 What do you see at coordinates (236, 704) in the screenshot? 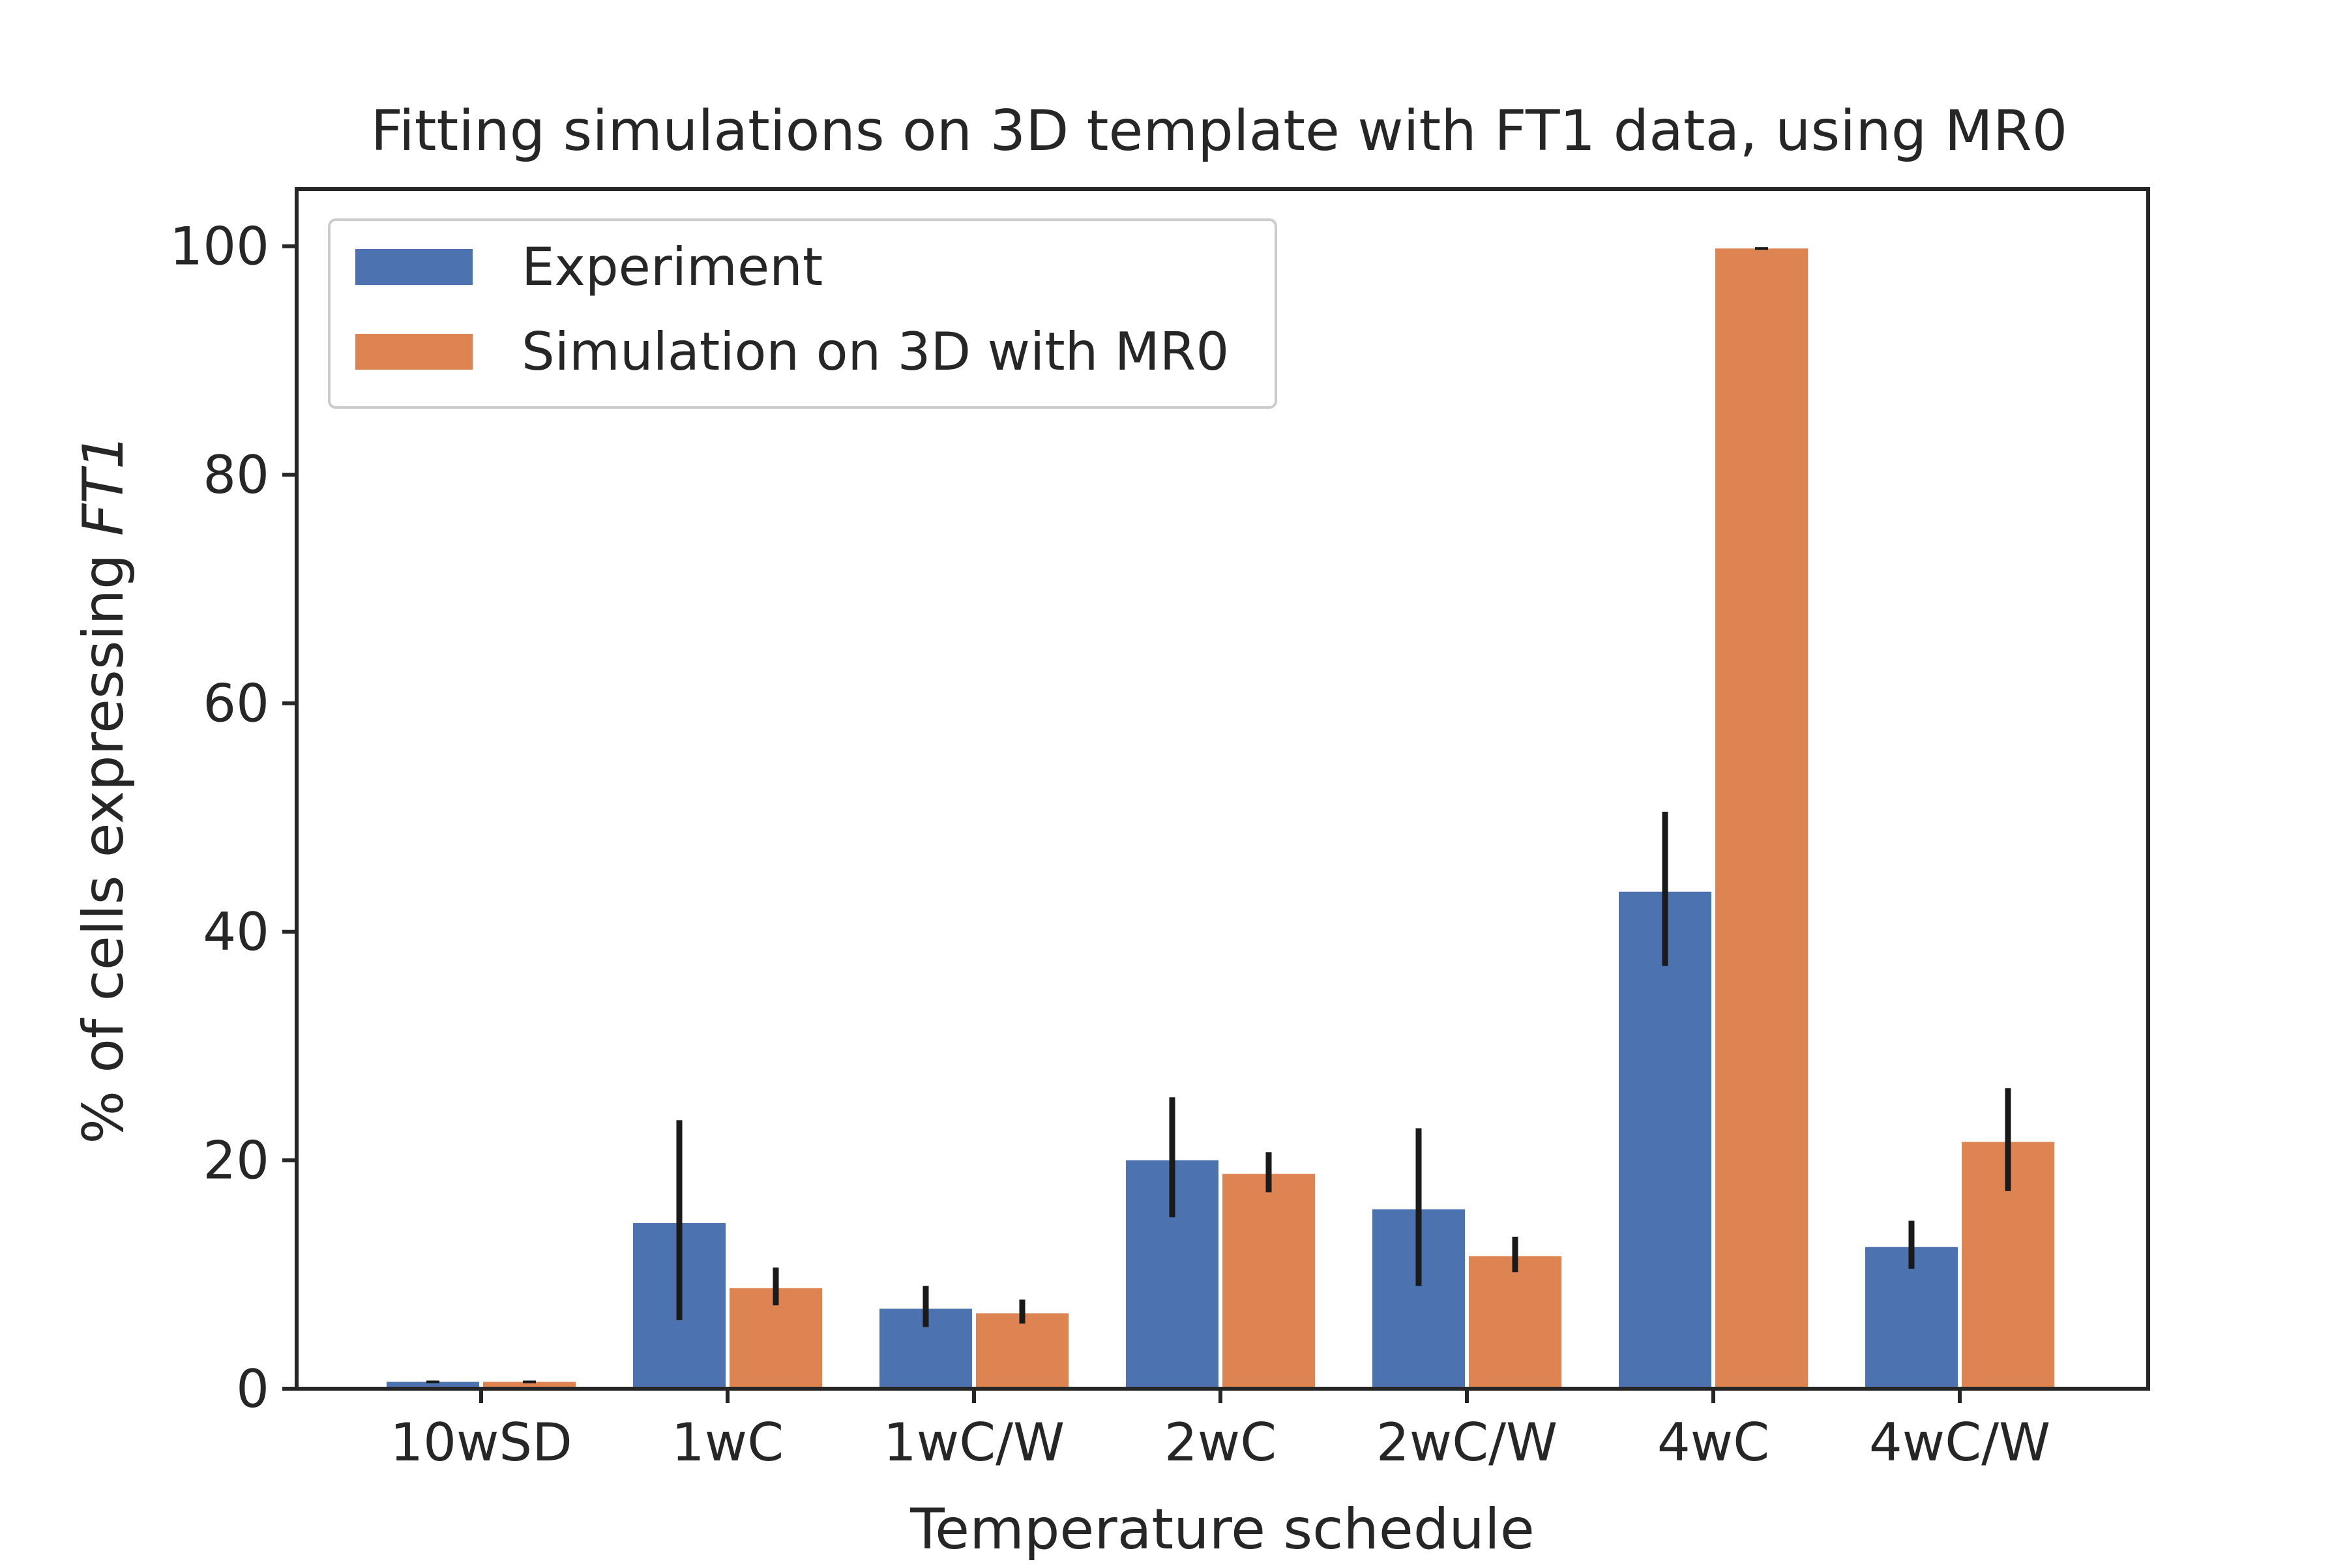
I see `y-tick-label-60: 60` at bounding box center [236, 704].